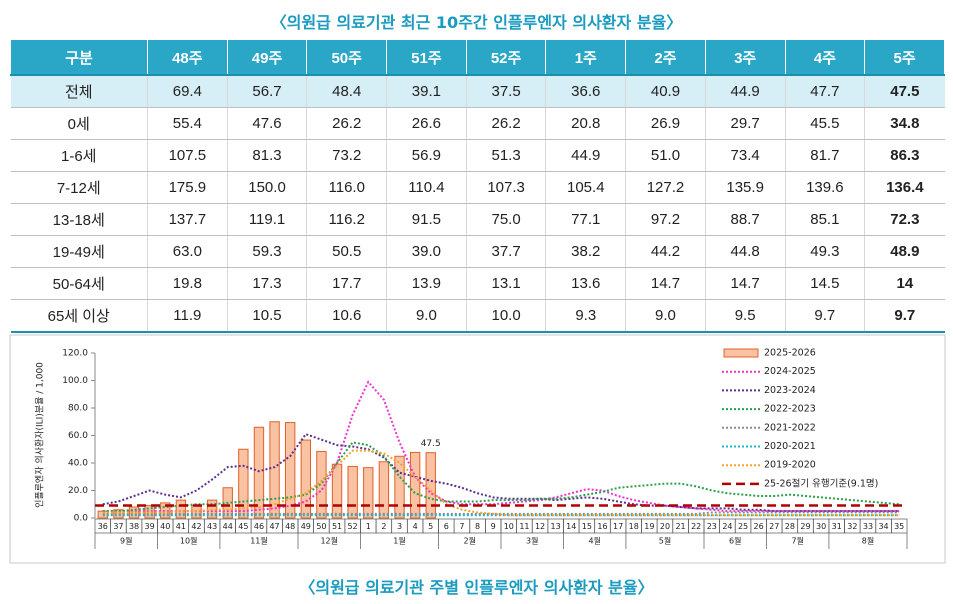 The height and width of the screenshot is (604, 953). I want to click on table-cell: 13.1, so click(505, 283).